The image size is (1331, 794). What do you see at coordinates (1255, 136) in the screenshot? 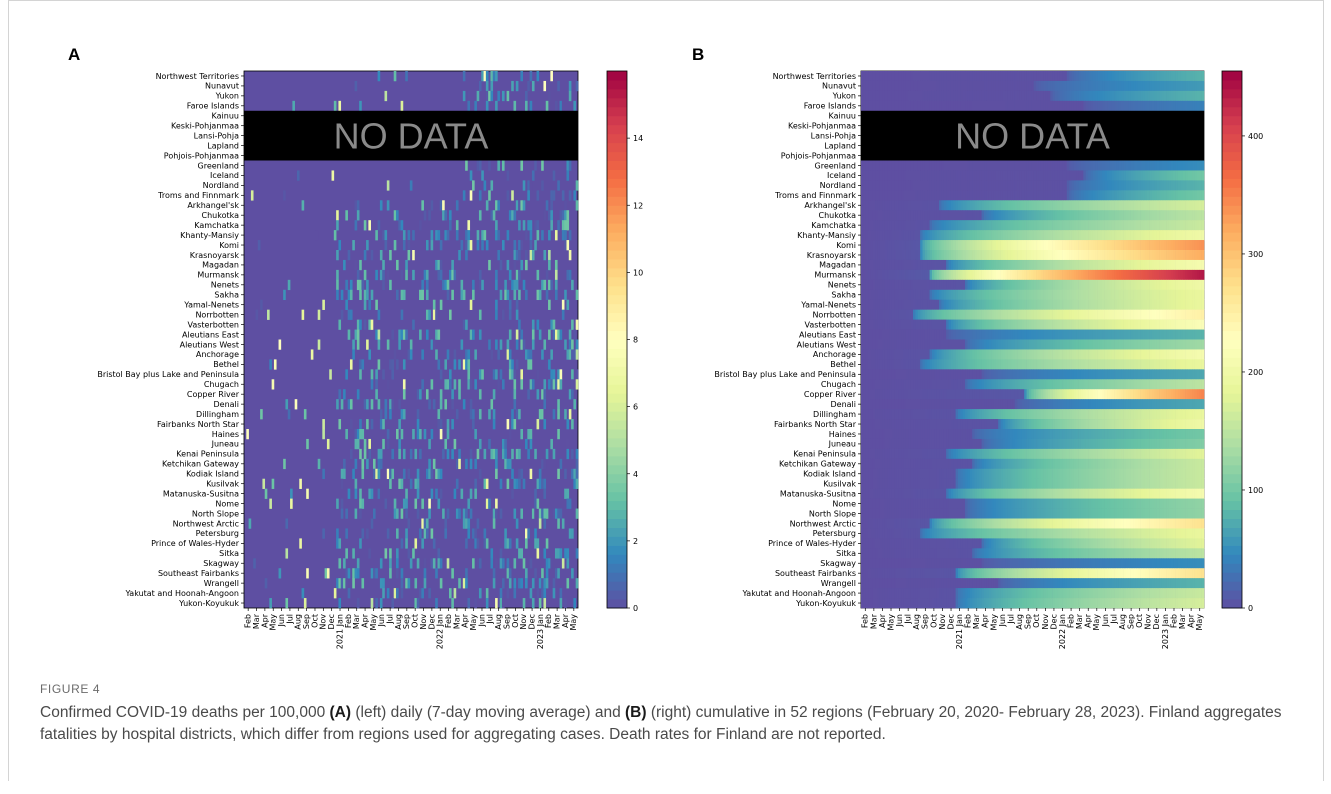
I see `colorbar-tick: 400` at bounding box center [1255, 136].